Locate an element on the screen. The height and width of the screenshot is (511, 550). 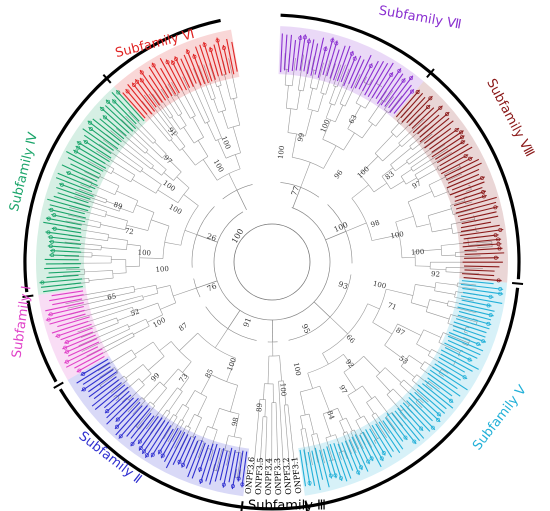
support-value: 100 is located at coordinates (282, 390).